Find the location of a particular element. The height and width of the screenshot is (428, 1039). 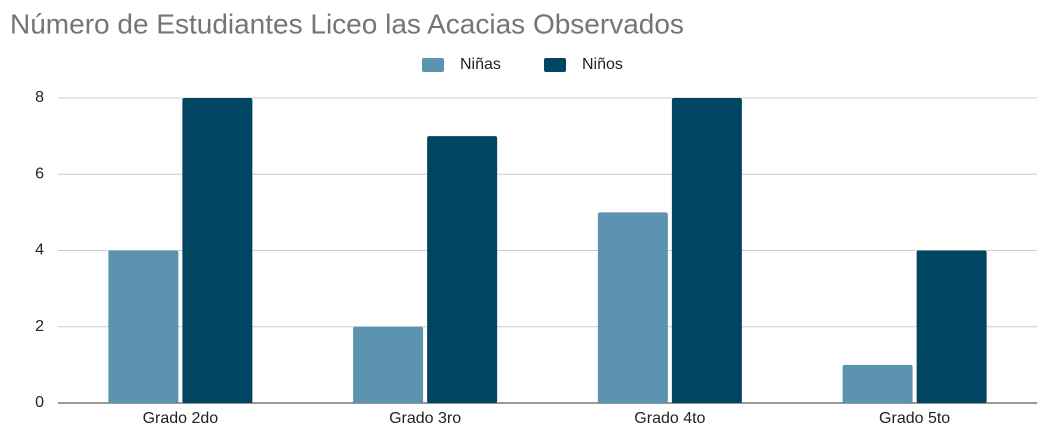

x-tick-label: Grado 3ro is located at coordinates (425, 418).